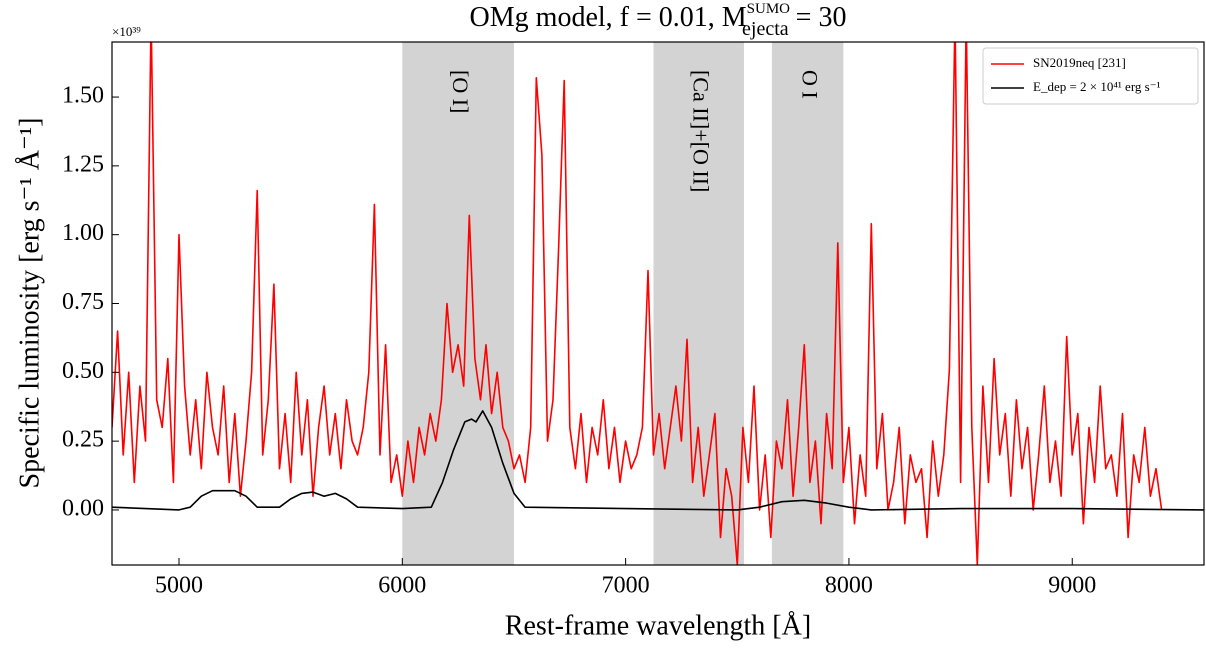 The width and height of the screenshot is (1206, 653). What do you see at coordinates (83, 508) in the screenshot?
I see `y-tick-label: 0.00` at bounding box center [83, 508].